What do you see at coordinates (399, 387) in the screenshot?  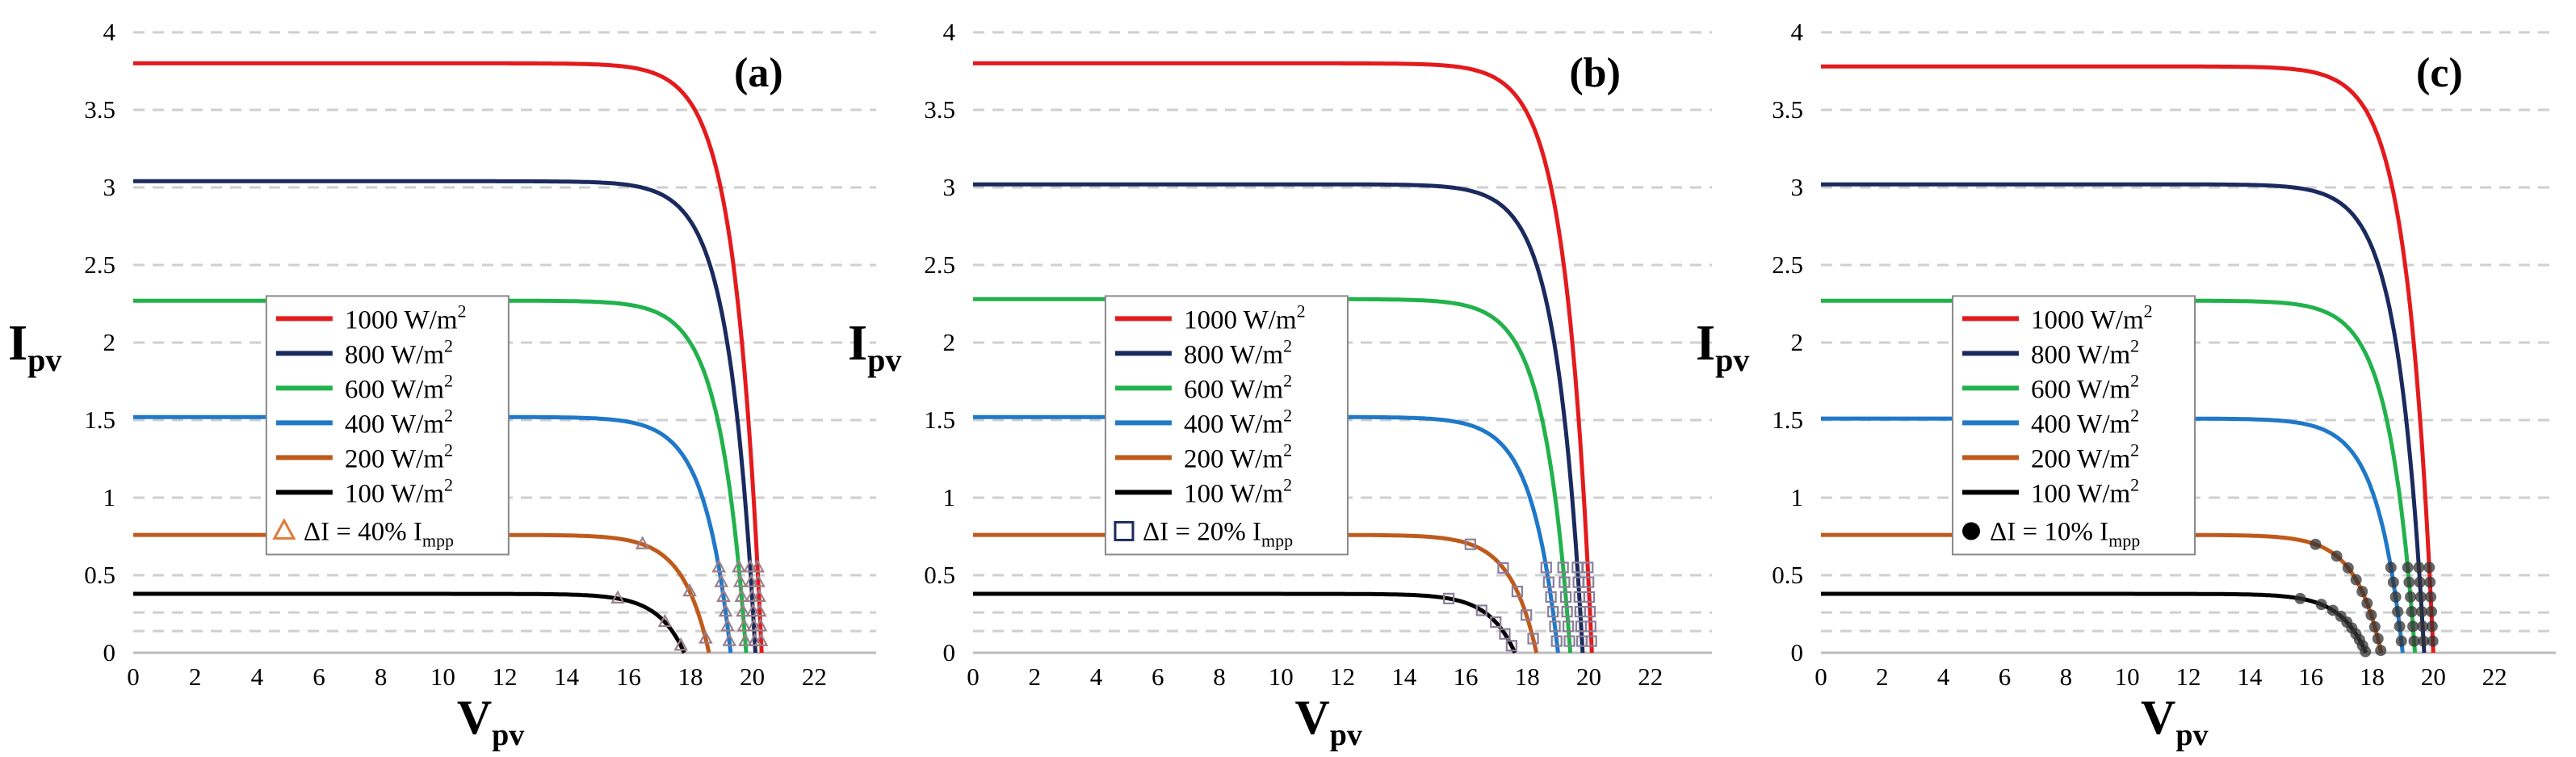 I see `legend-entry: 600 W/m2` at bounding box center [399, 387].